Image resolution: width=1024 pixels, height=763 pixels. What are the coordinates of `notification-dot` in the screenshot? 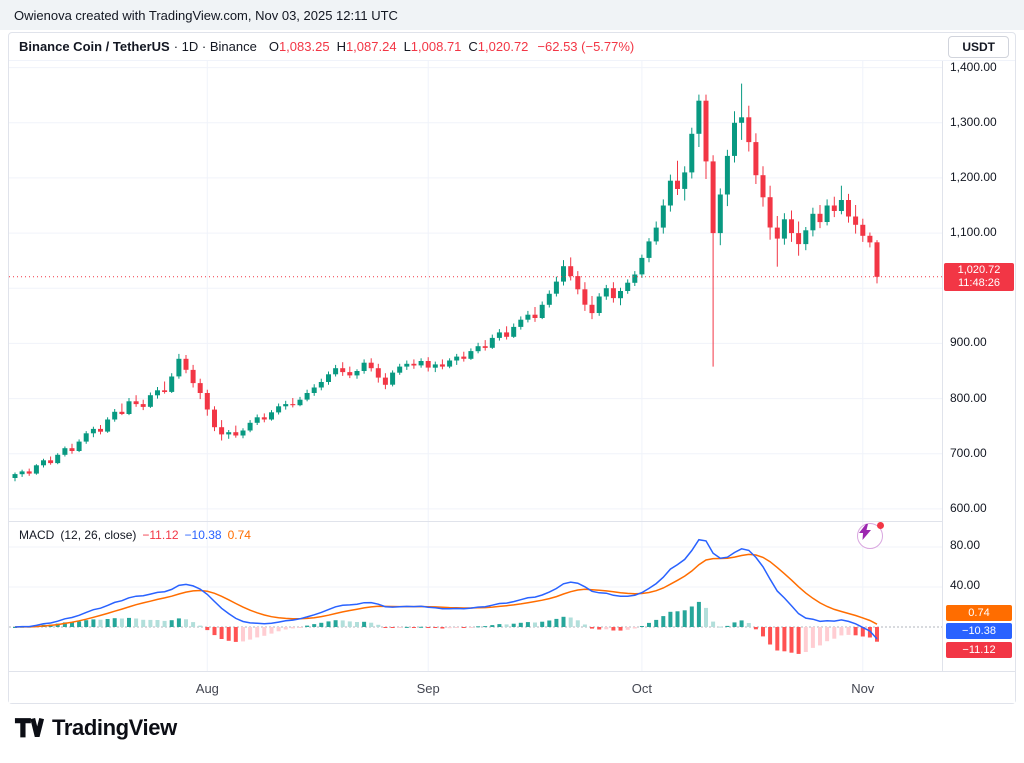 It's located at (880, 525).